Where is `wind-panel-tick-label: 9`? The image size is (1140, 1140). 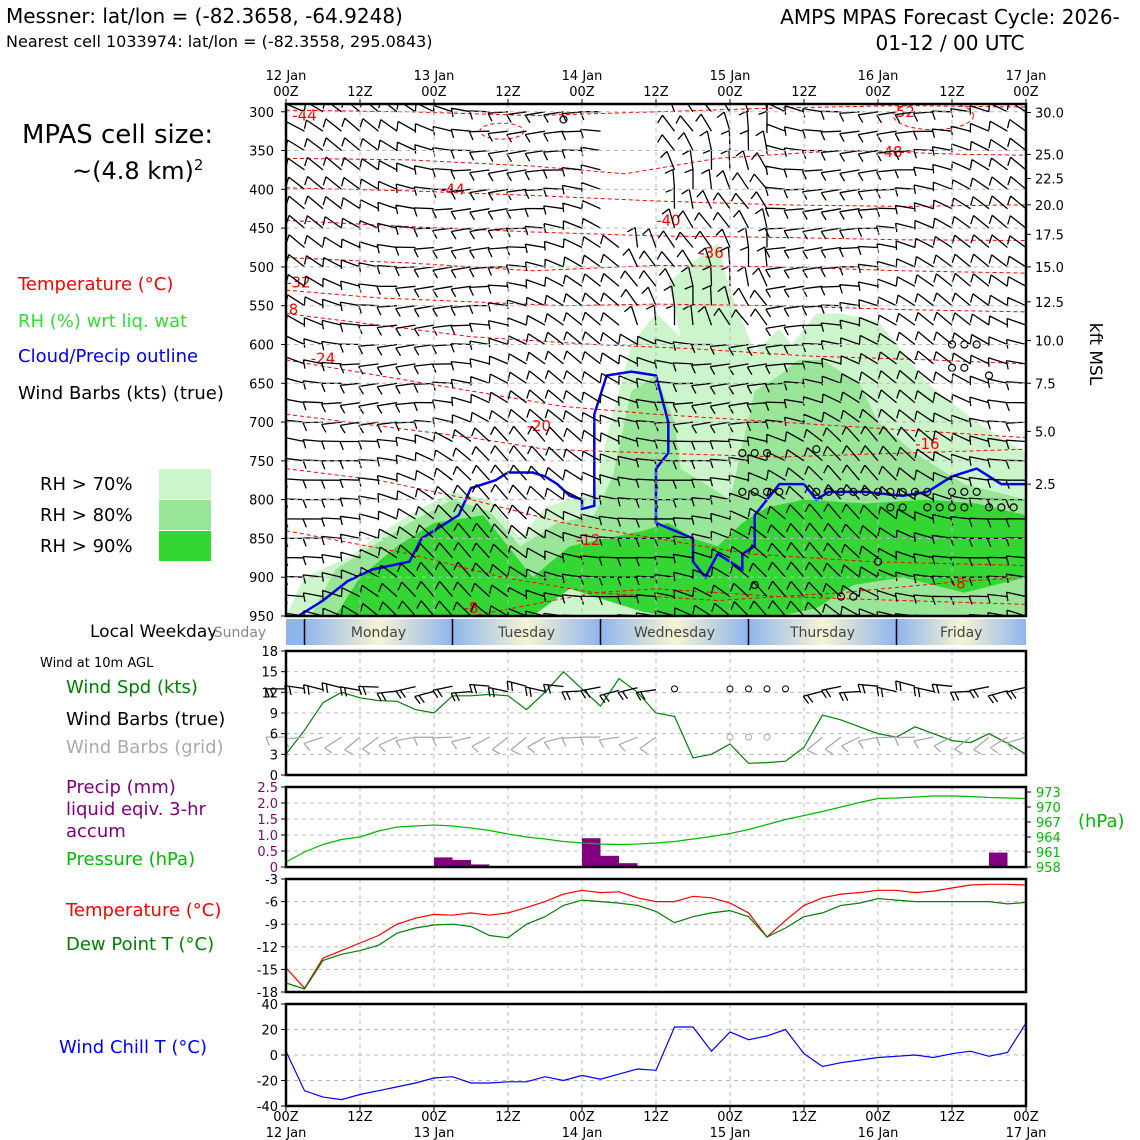
wind-panel-tick-label: 9 is located at coordinates (274, 714).